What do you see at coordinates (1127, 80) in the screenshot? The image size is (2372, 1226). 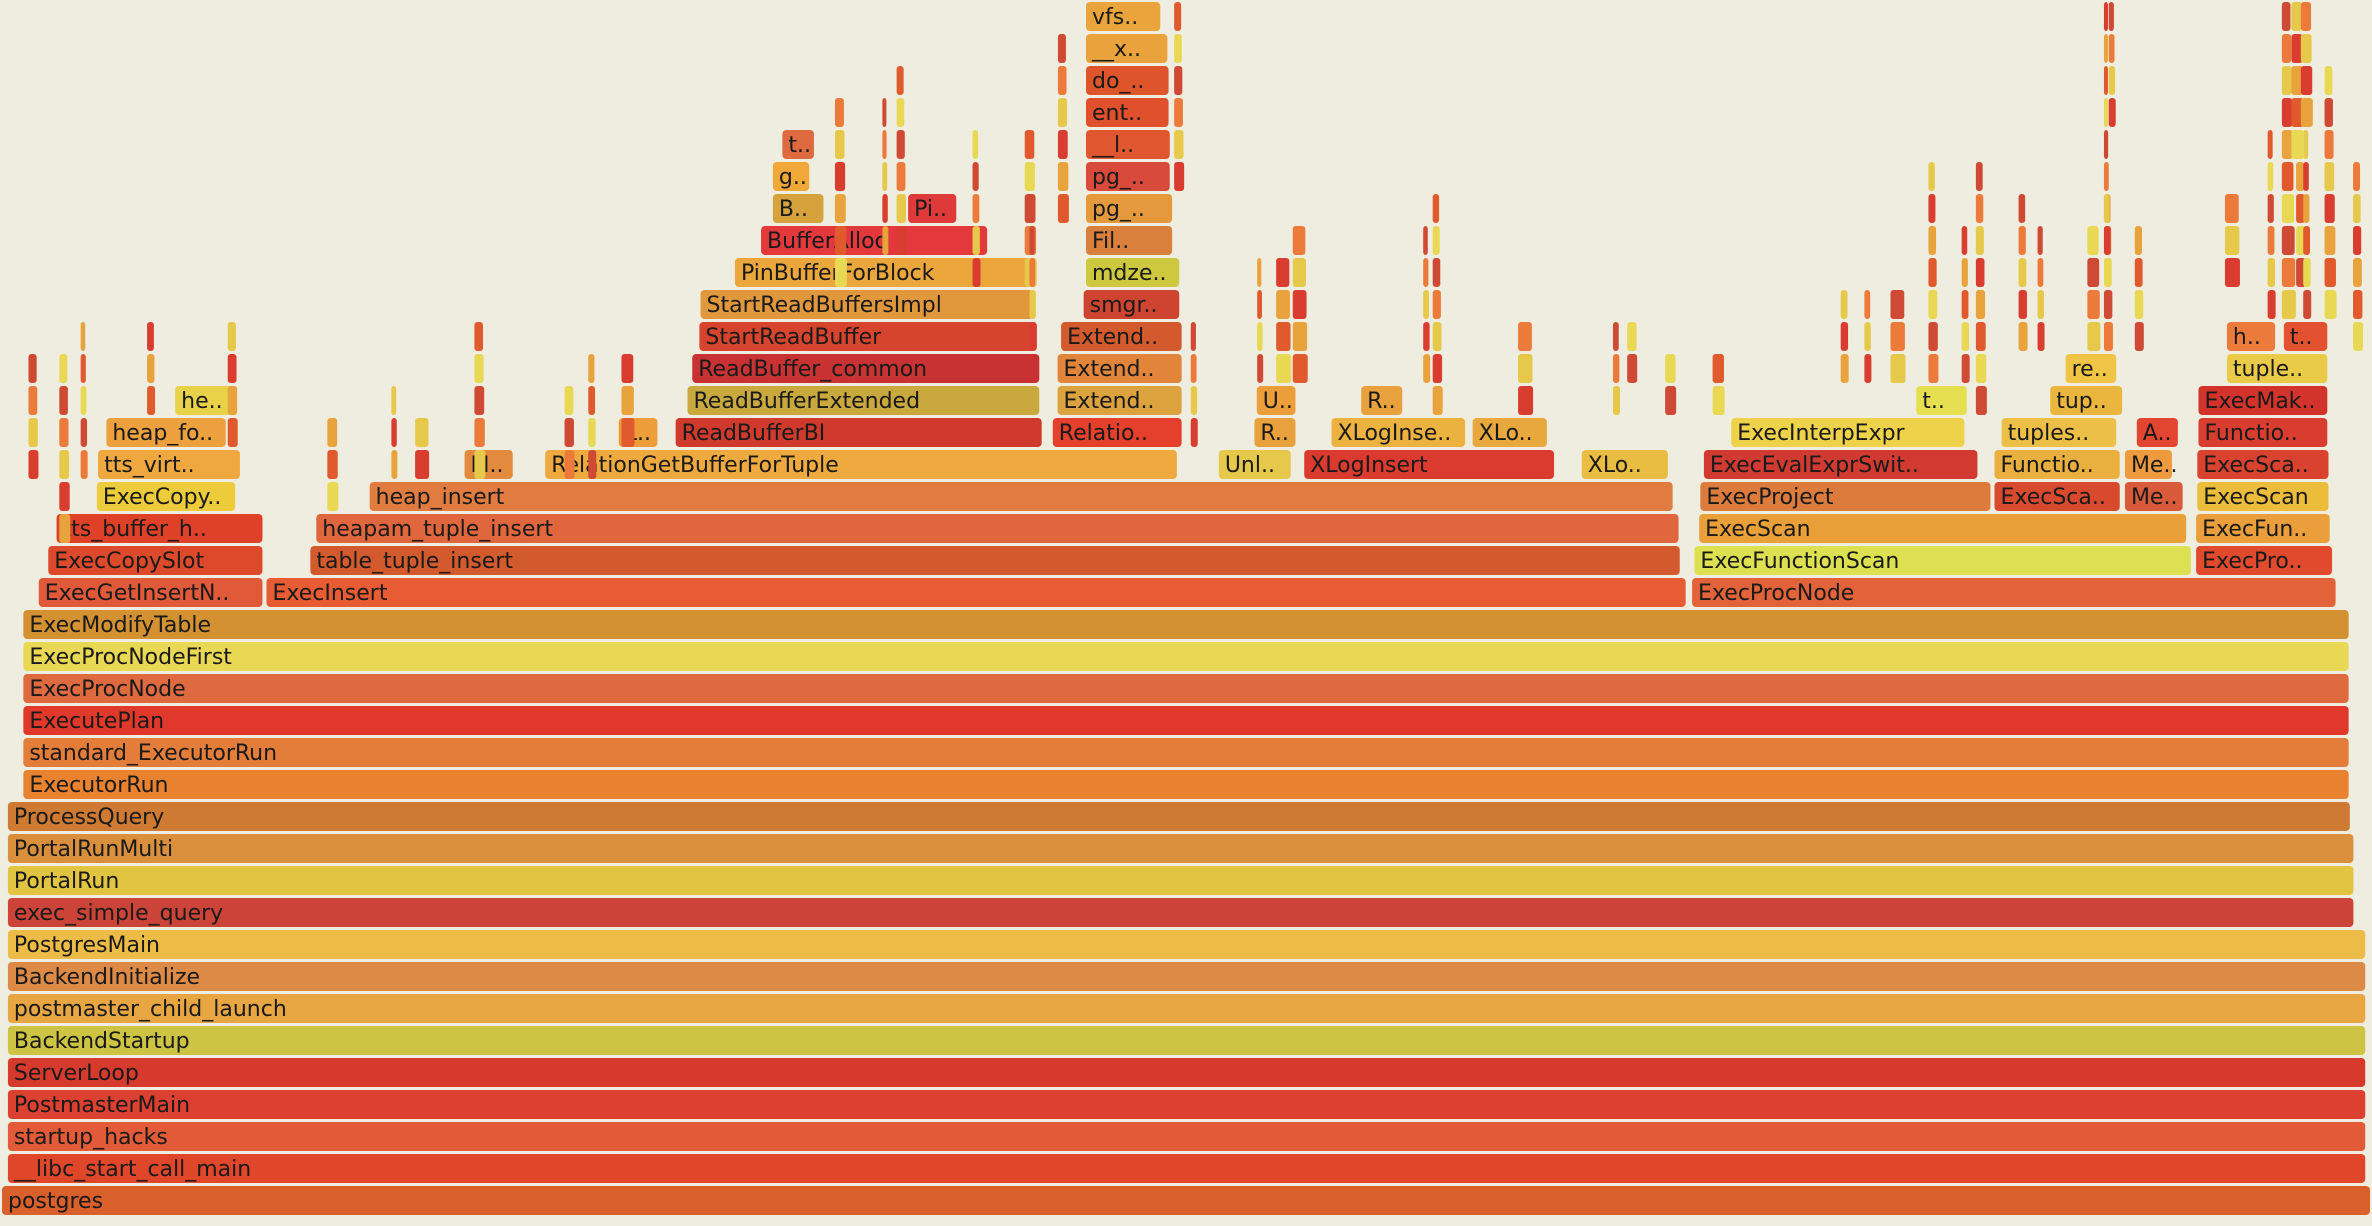 I see `frame-do_syscall: do_..` at bounding box center [1127, 80].